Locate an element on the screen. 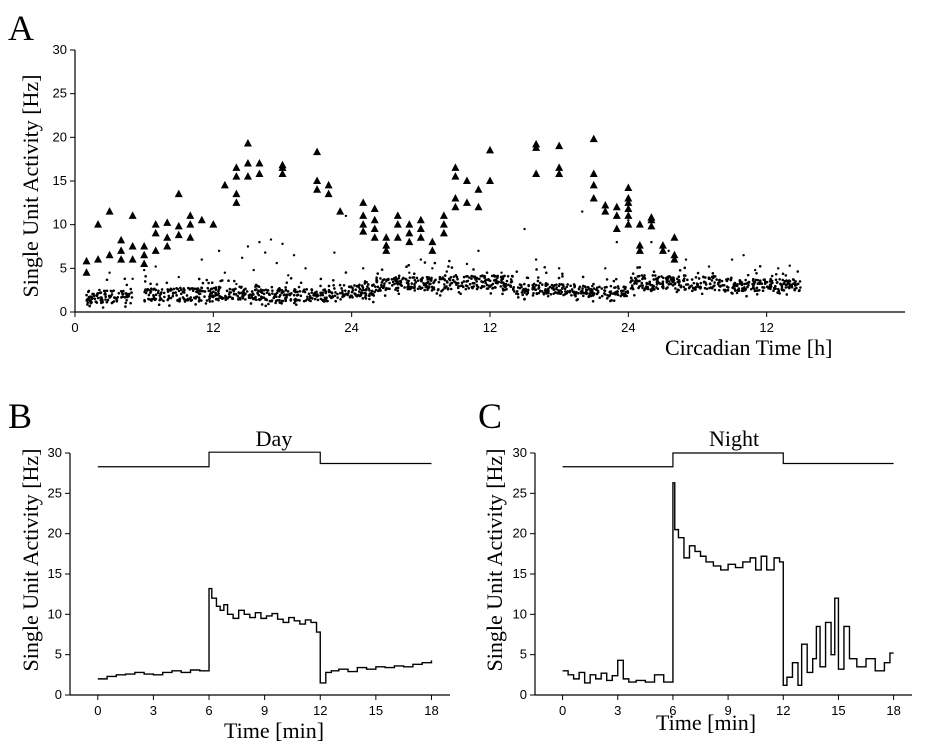 The width and height of the screenshot is (932, 745). series-triangles-a is located at coordinates (380, 205).